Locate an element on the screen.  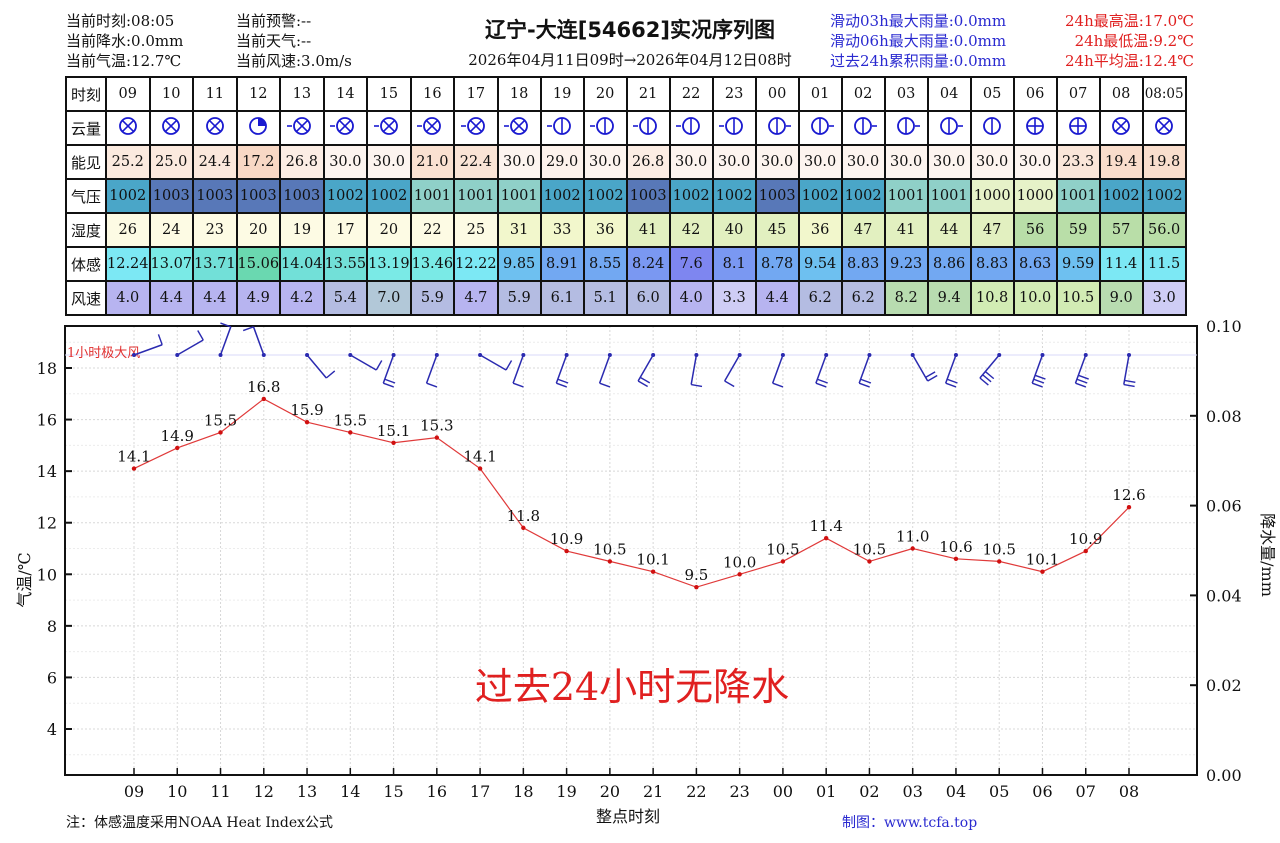
x-tick-label: 10 is located at coordinates (177, 791).